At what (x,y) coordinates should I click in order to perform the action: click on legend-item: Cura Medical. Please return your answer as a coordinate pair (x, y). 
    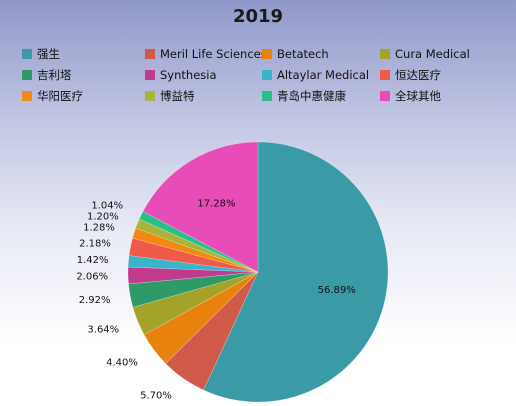
    Looking at the image, I should click on (425, 54).